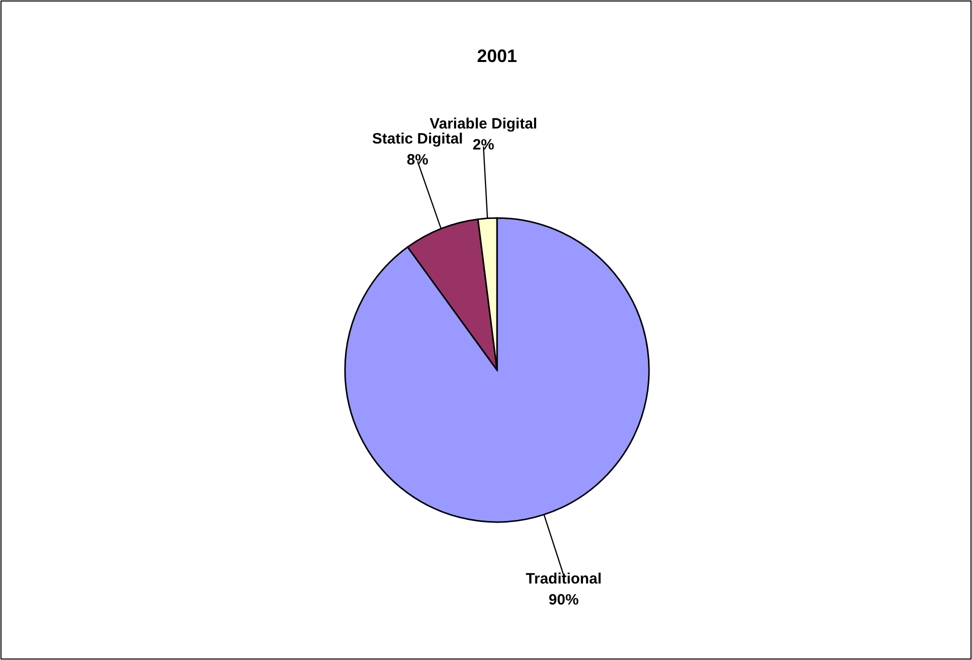  What do you see at coordinates (417, 159) in the screenshot?
I see `data-label: 8%` at bounding box center [417, 159].